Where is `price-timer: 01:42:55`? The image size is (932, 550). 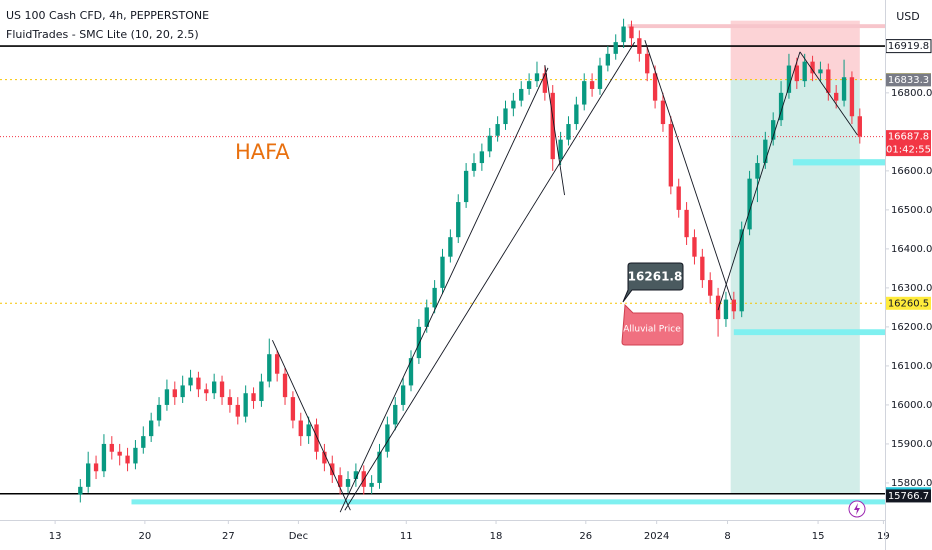 price-timer: 01:42:55 is located at coordinates (908, 150).